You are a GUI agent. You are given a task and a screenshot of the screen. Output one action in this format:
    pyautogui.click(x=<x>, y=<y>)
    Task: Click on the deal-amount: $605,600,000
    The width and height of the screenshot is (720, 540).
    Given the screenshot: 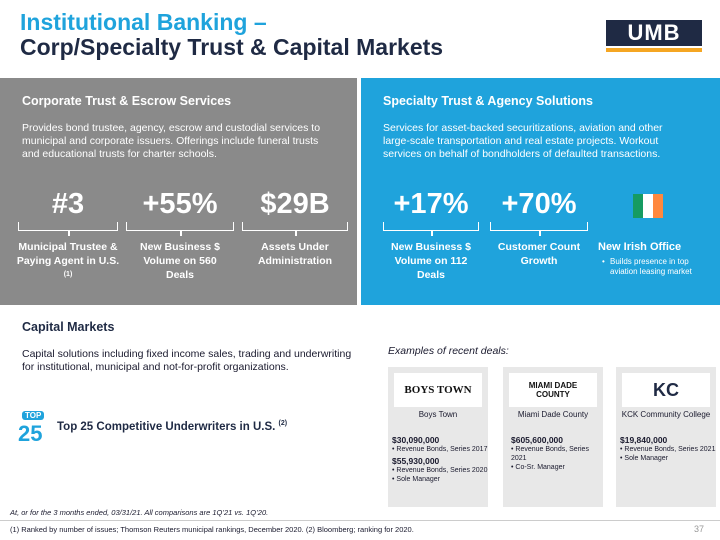 What is the action you would take?
    pyautogui.click(x=537, y=440)
    